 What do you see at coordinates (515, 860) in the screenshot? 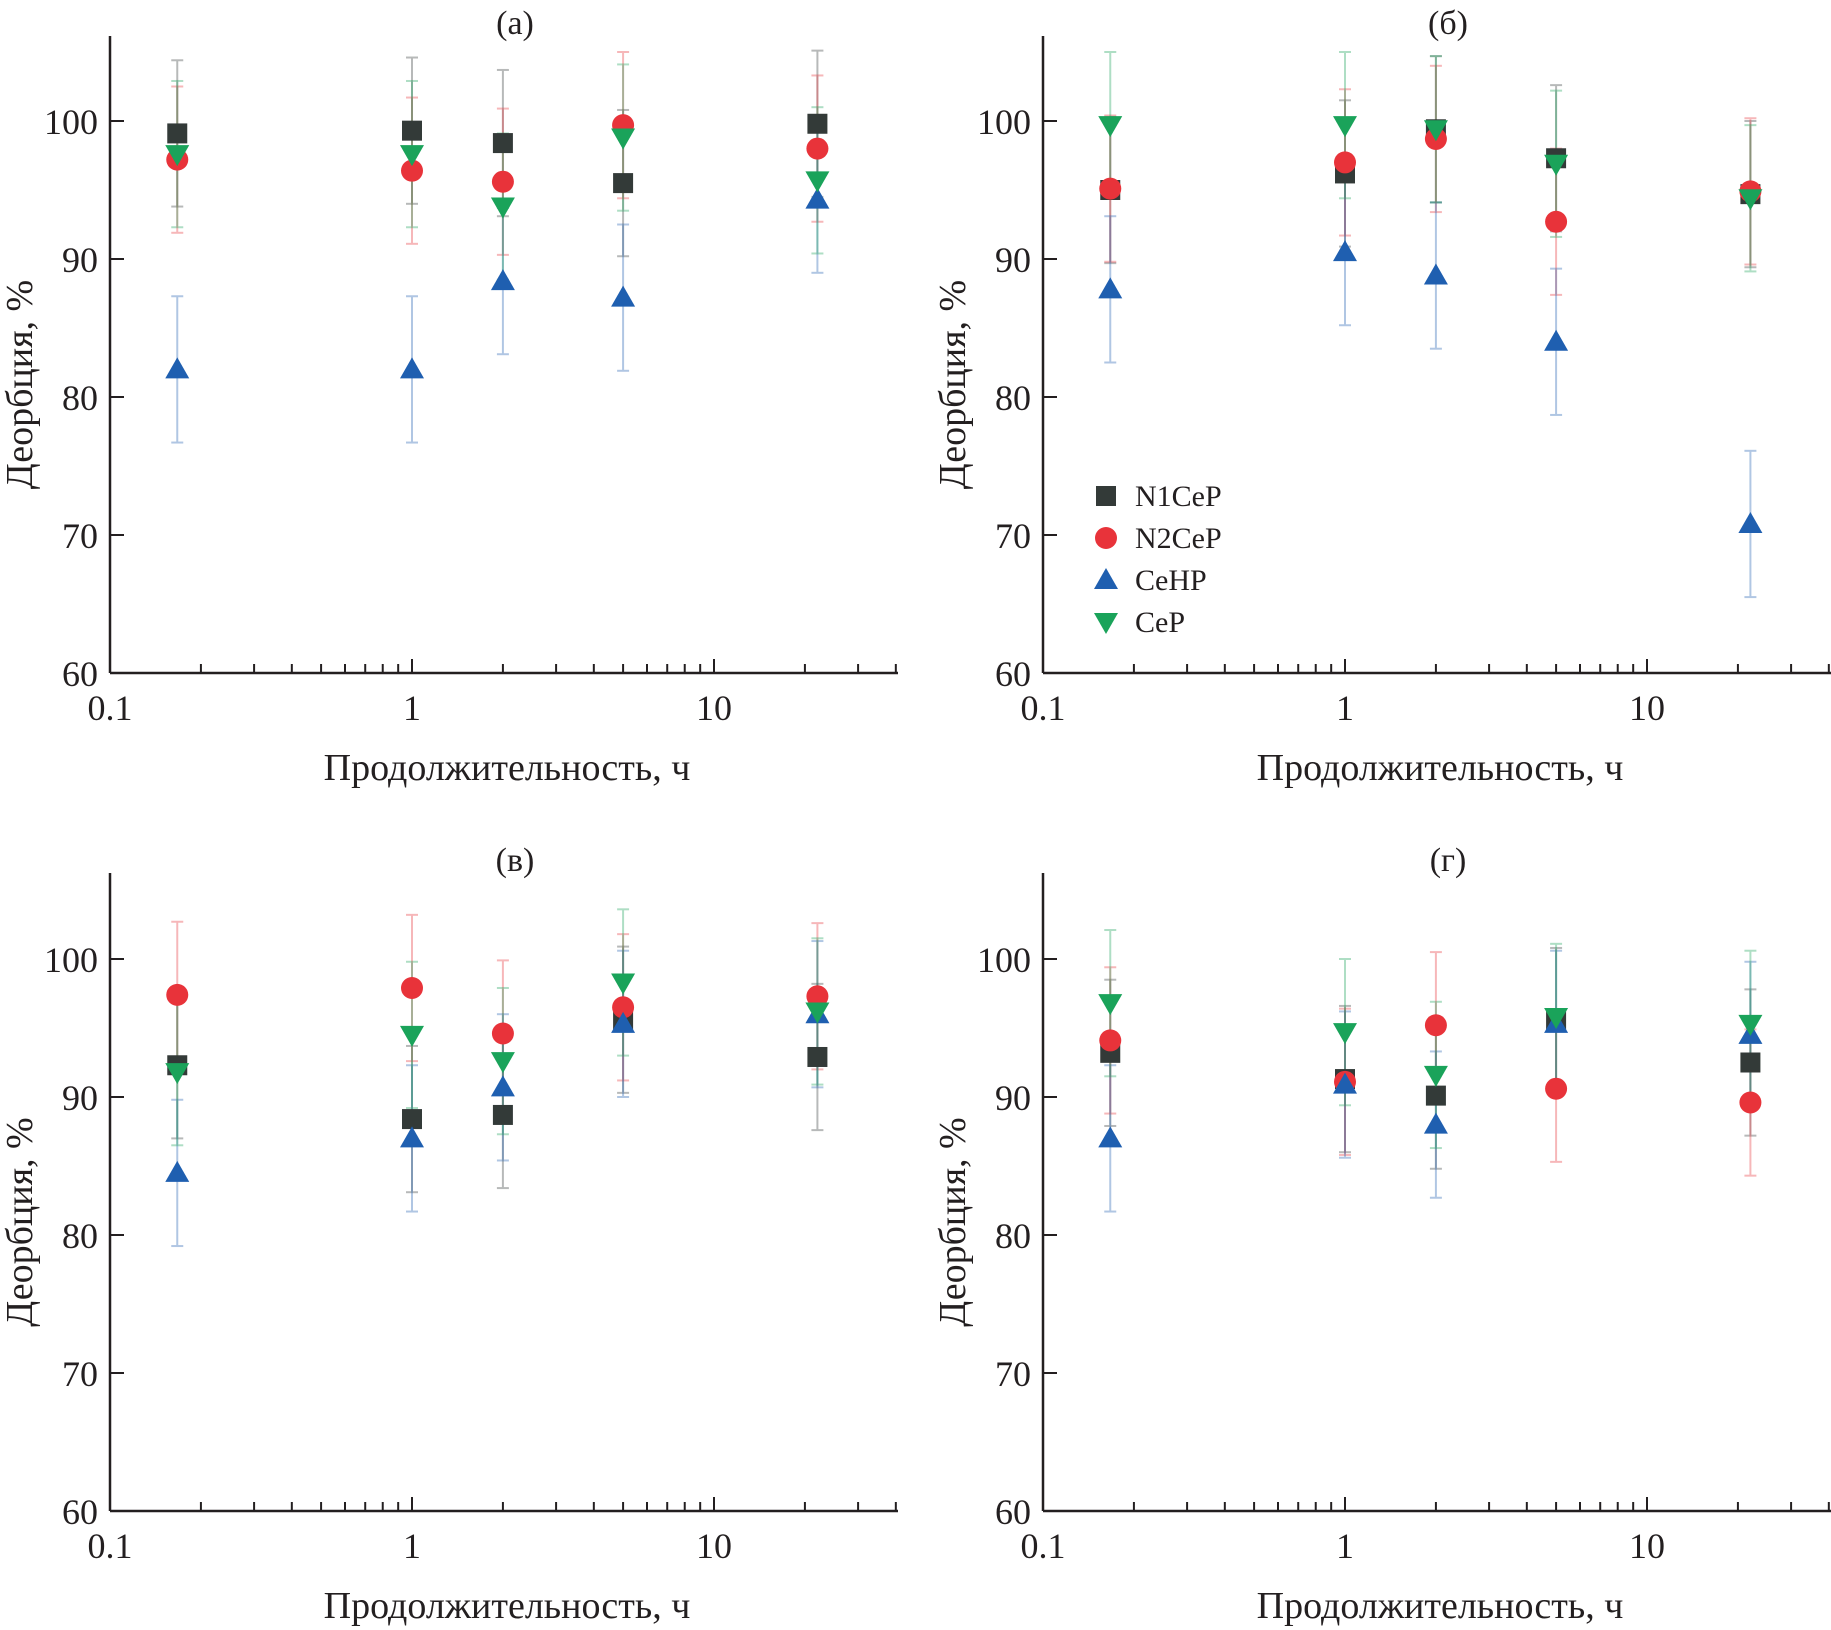
I see `panel-label: (в)` at bounding box center [515, 860].